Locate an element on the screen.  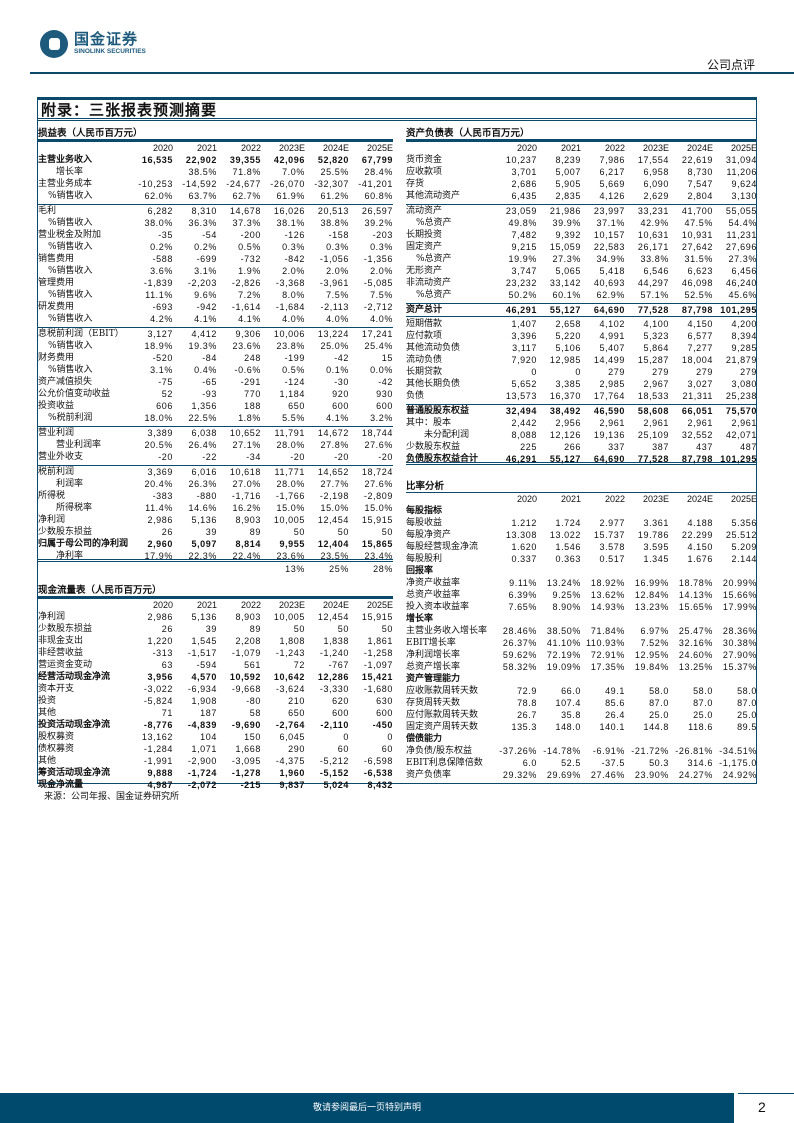
ratios-years-row: 2020 2021 2022 2023E 2024E 2025E is located at coordinates (581, 499).